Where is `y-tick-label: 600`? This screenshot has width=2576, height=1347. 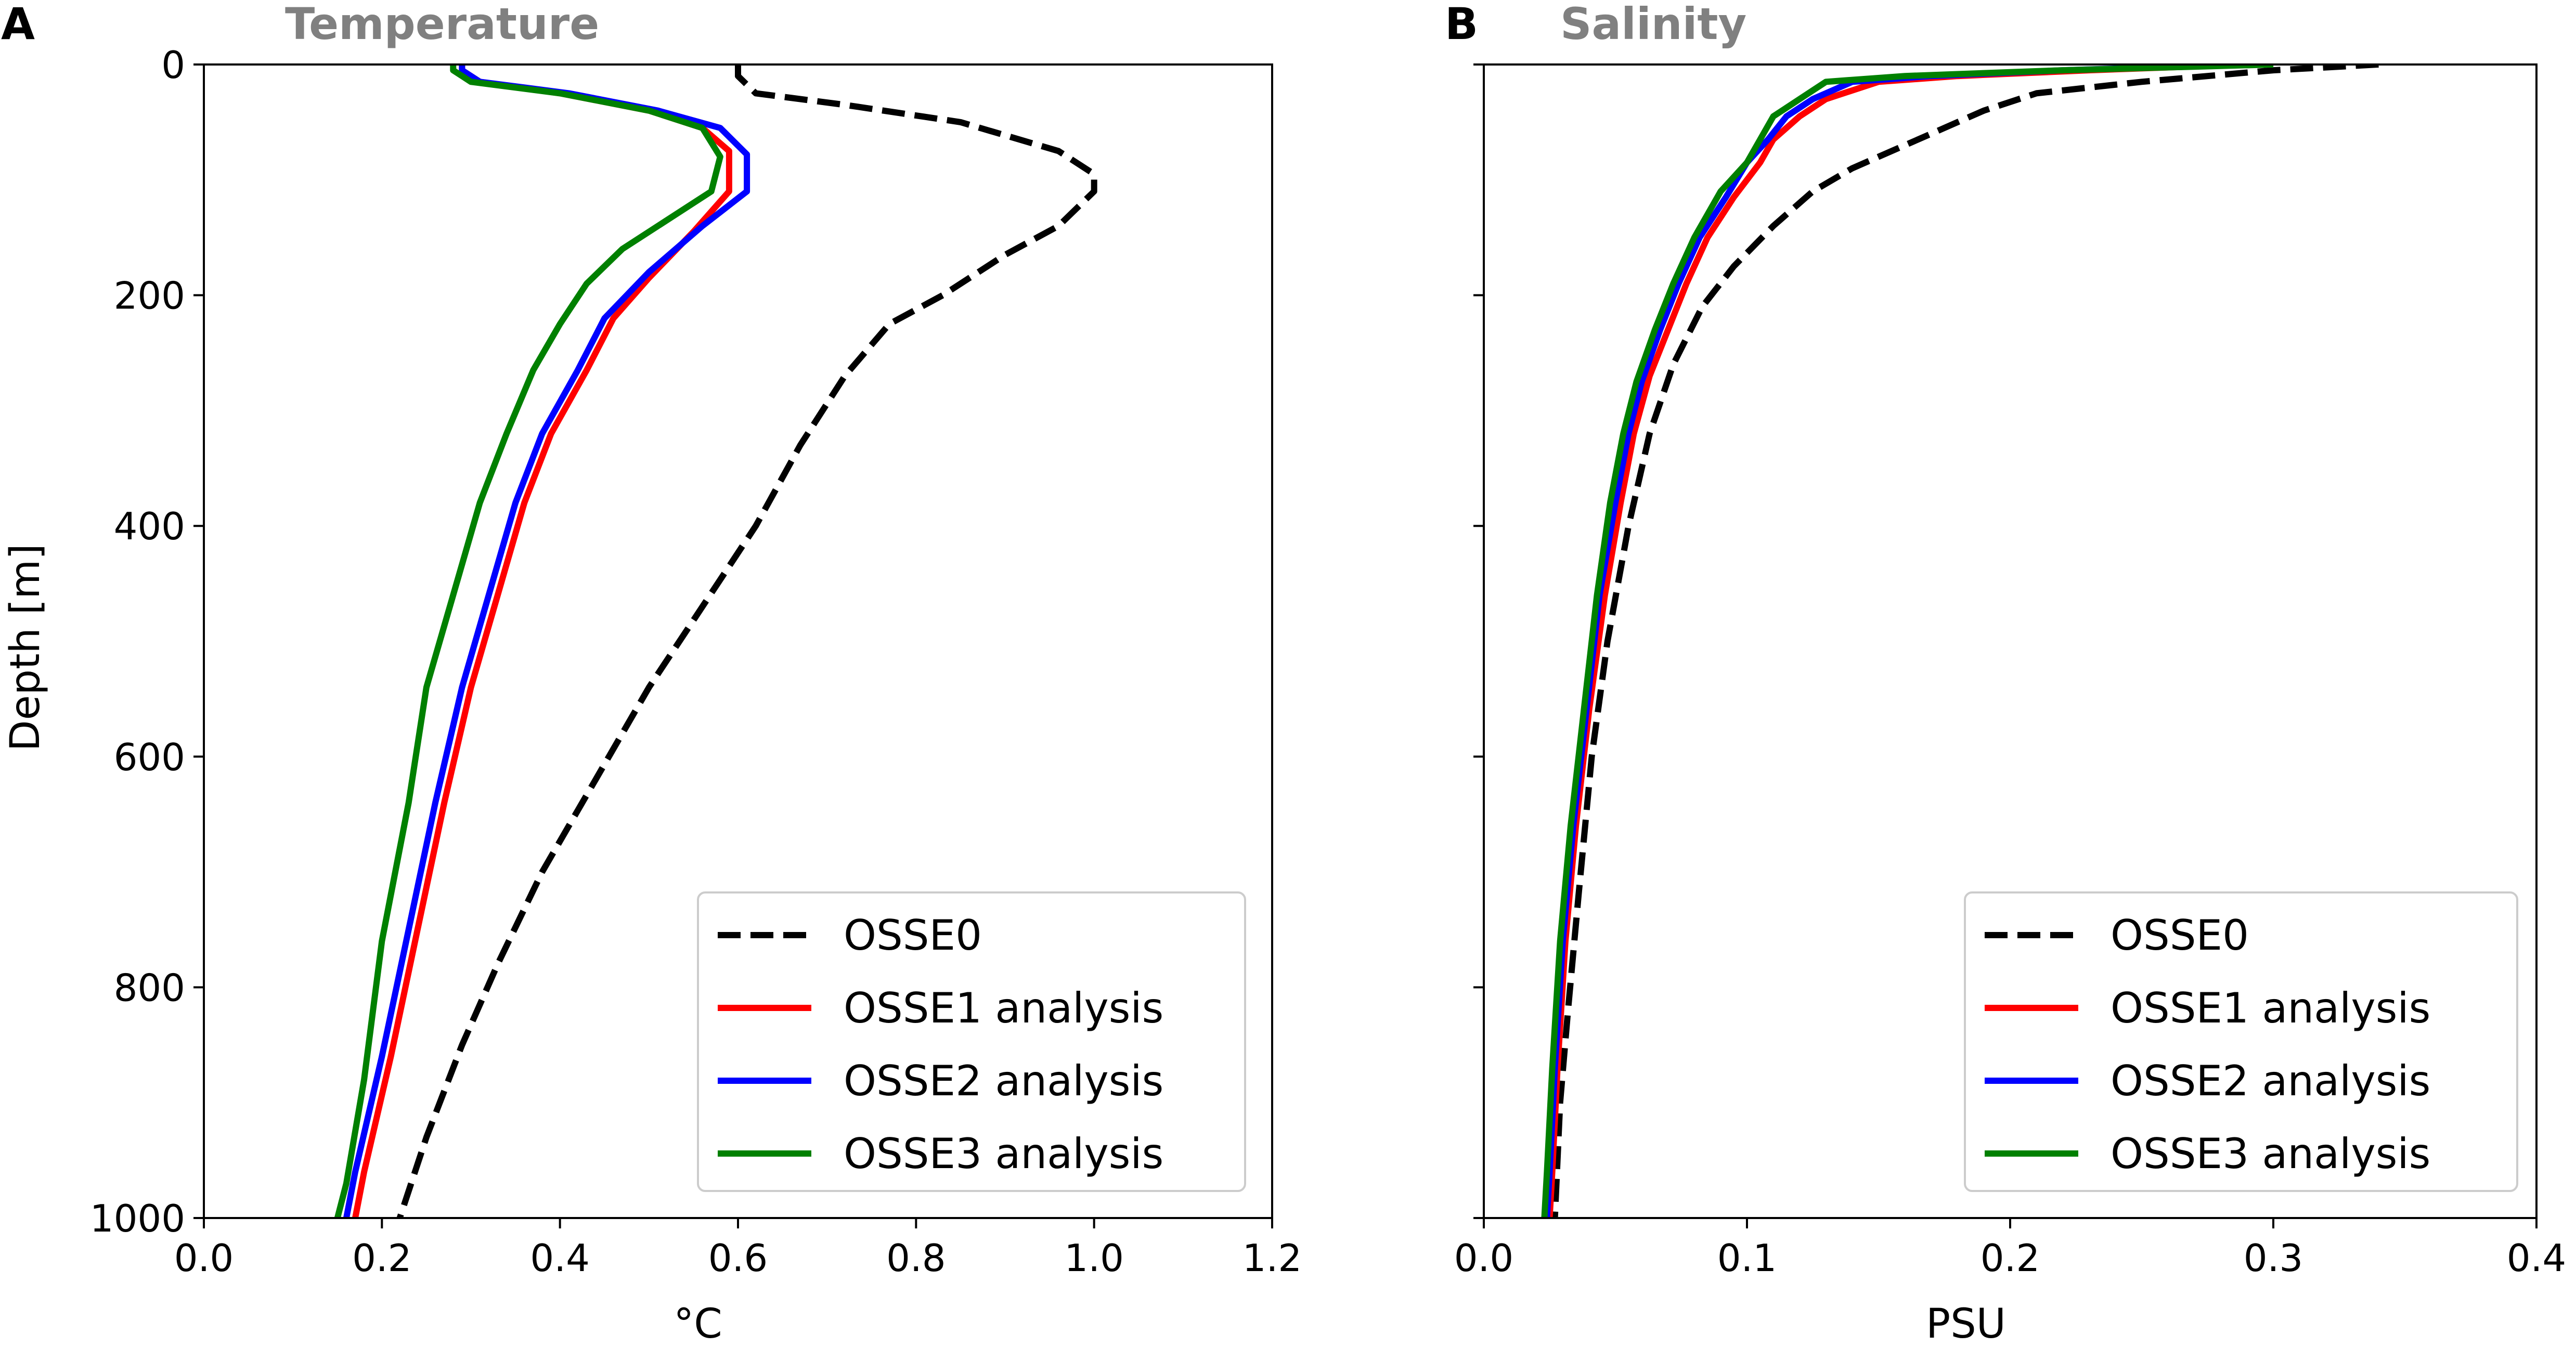 y-tick-label: 600 is located at coordinates (149, 757).